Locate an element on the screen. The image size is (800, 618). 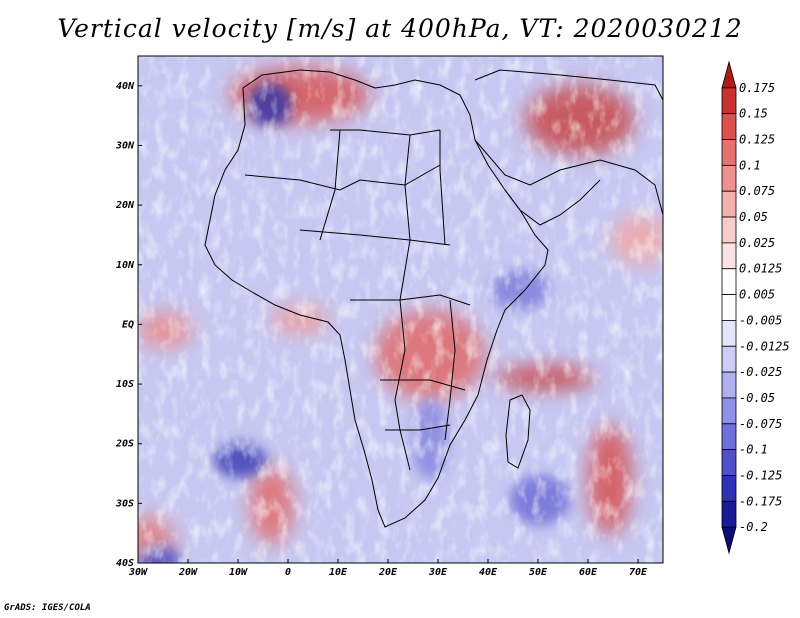
colorbar-label: -0.05 is located at coordinates (757, 398).